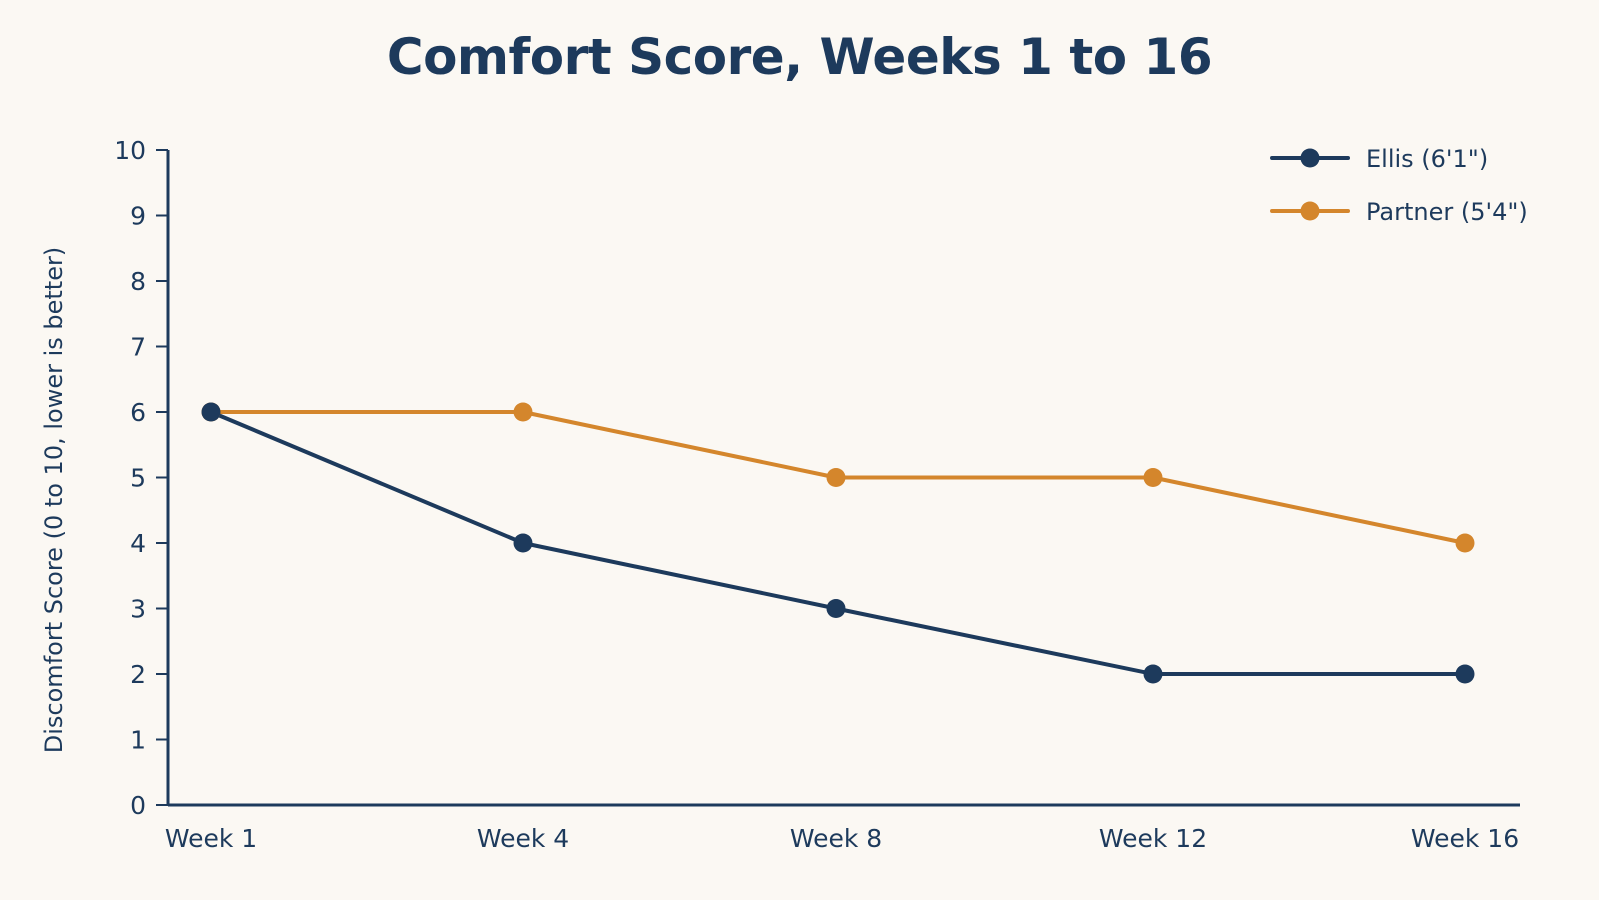  I want to click on y-tick-label: 8, so click(138, 281).